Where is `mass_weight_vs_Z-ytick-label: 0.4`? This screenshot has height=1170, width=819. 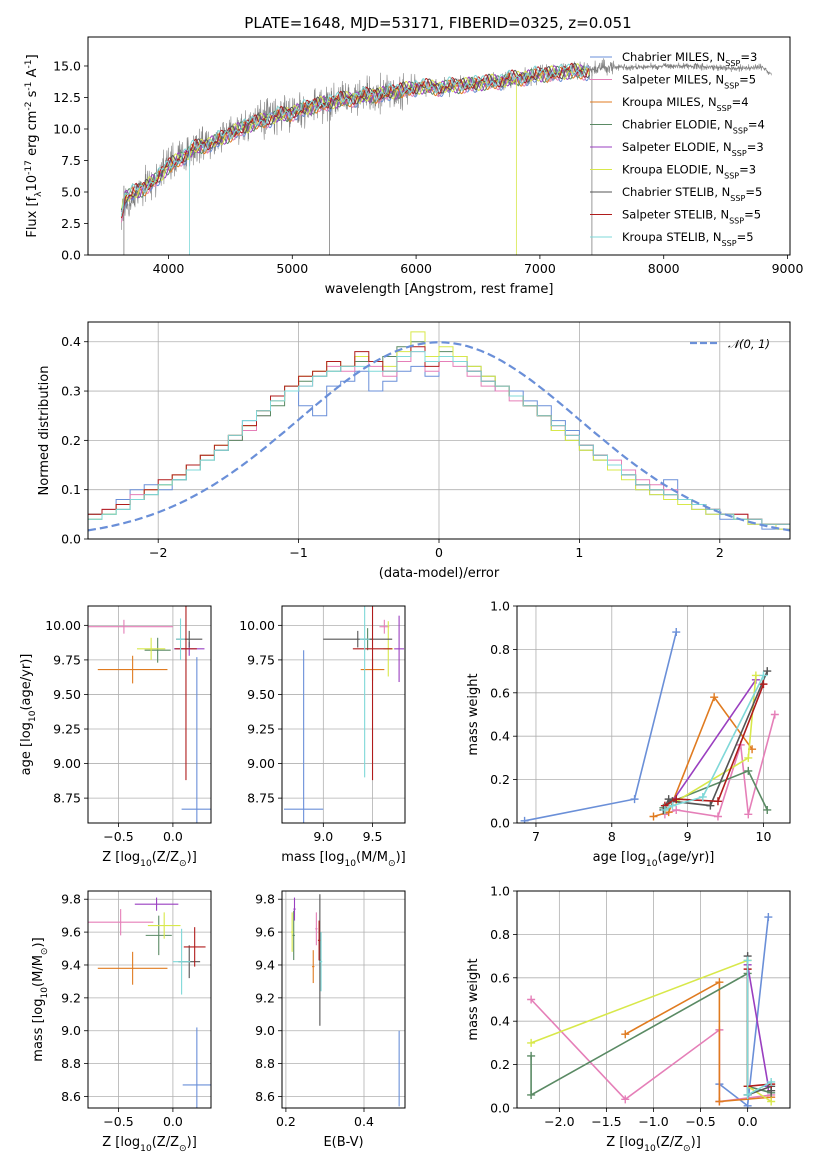
mass_weight_vs_Z-ytick-label: 0.4 is located at coordinates (500, 1021).